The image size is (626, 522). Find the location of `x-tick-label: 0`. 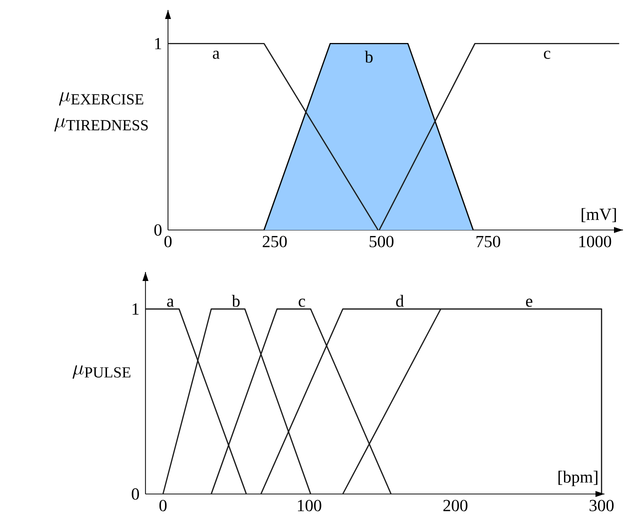

x-tick-label: 0 is located at coordinates (168, 242).